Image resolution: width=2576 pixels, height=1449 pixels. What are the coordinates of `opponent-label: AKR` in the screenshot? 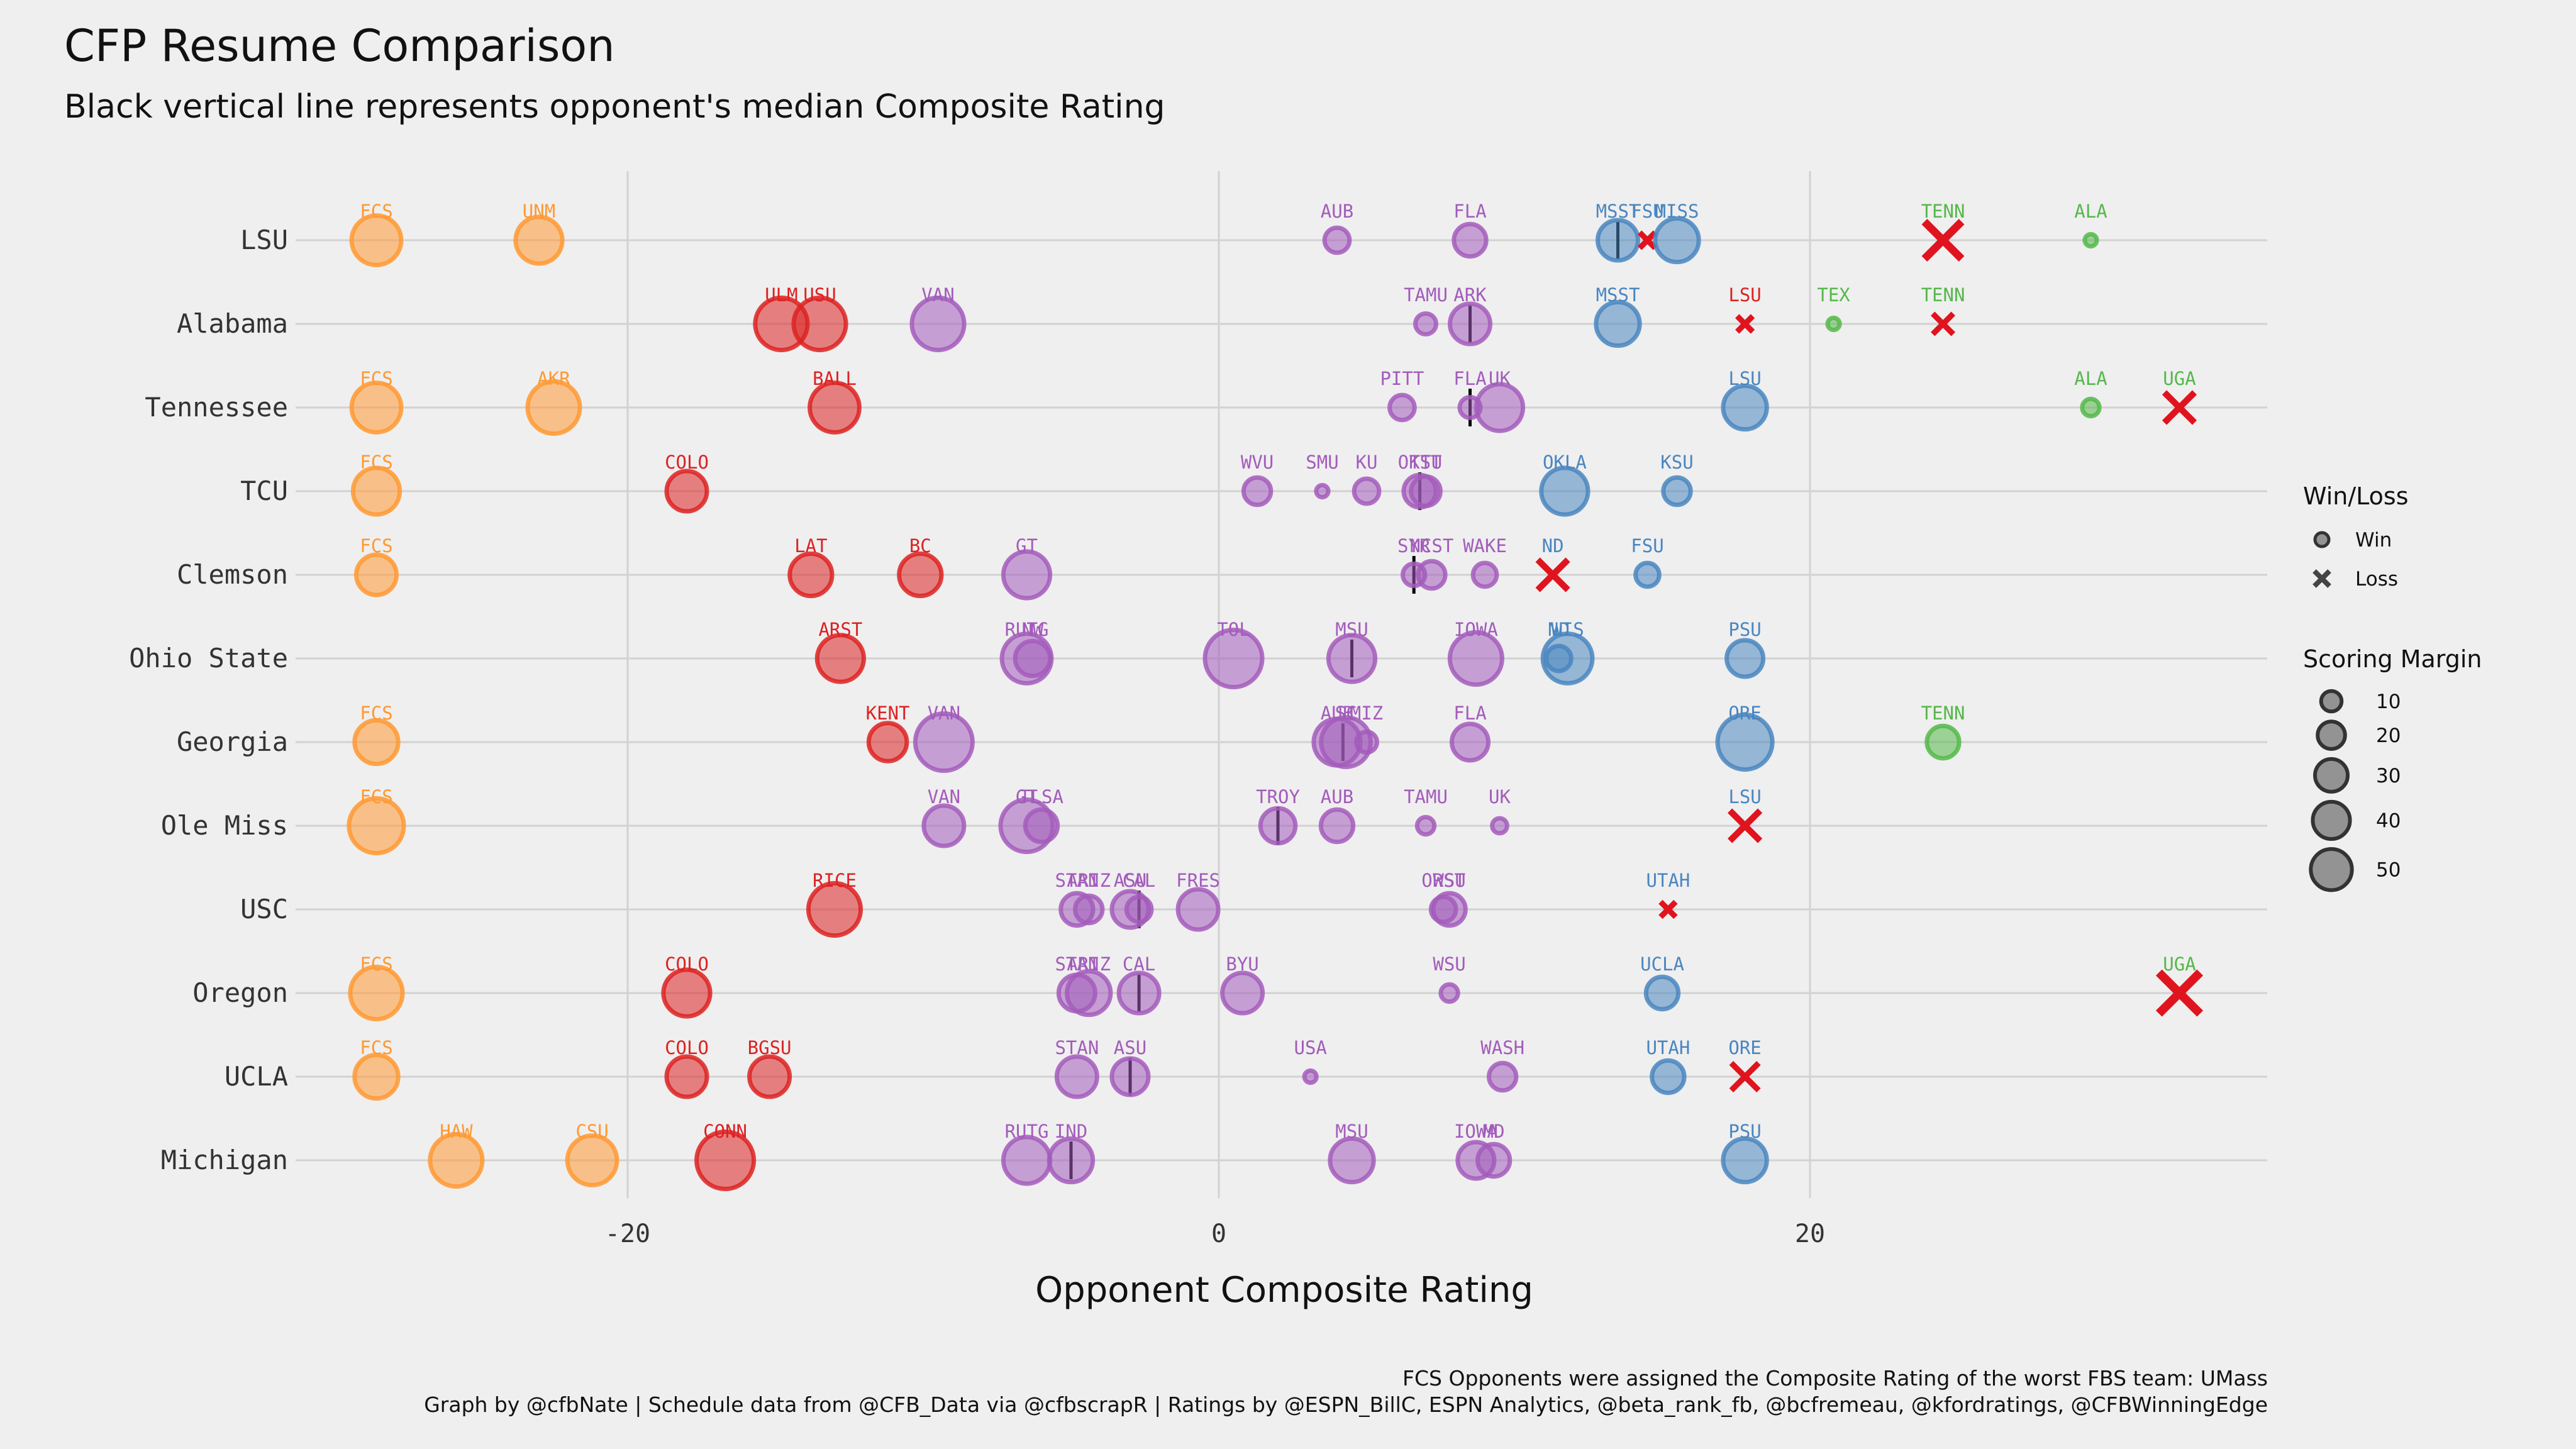 It's located at (553, 378).